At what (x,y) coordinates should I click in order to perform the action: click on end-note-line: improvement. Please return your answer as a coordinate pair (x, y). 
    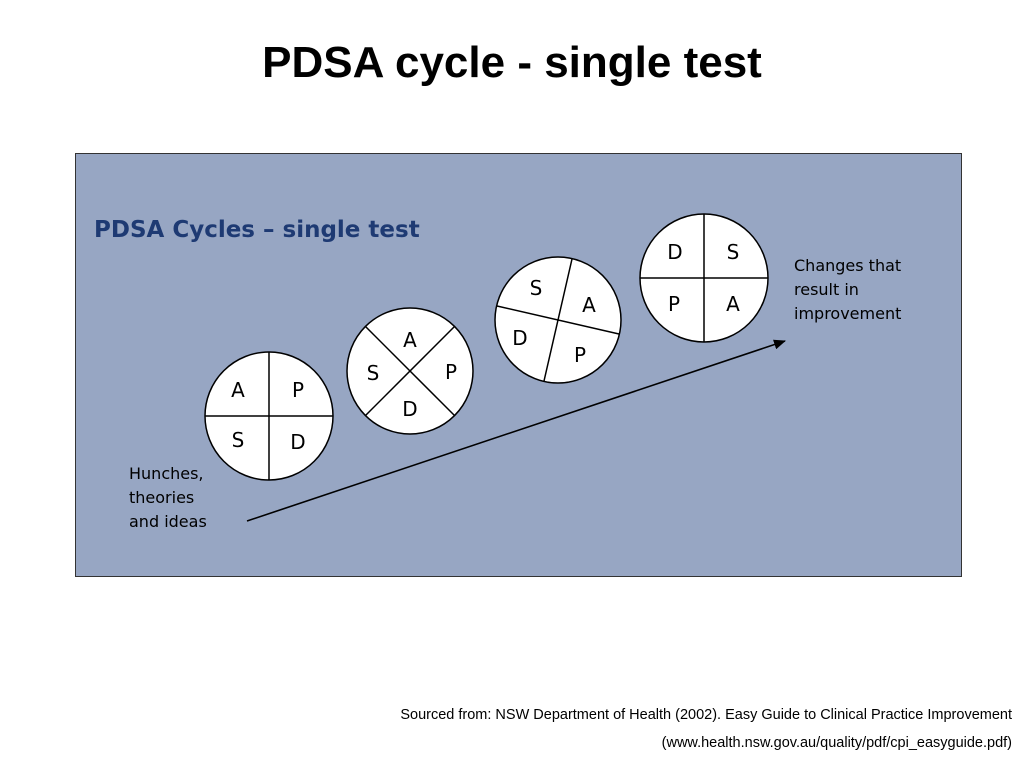
    Looking at the image, I should click on (848, 313).